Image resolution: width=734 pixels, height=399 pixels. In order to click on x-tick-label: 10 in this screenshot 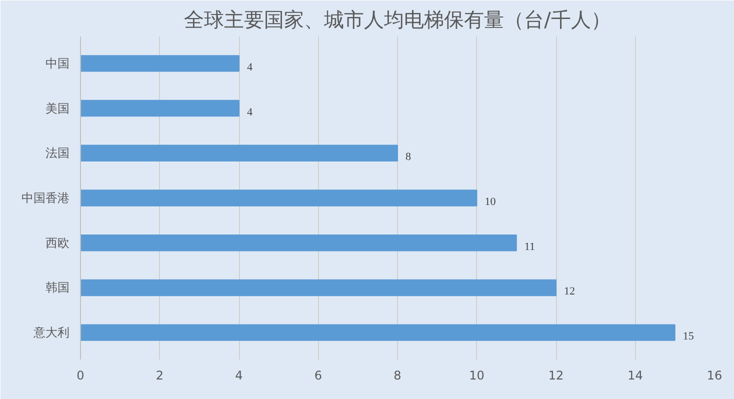, I will do `click(476, 375)`.